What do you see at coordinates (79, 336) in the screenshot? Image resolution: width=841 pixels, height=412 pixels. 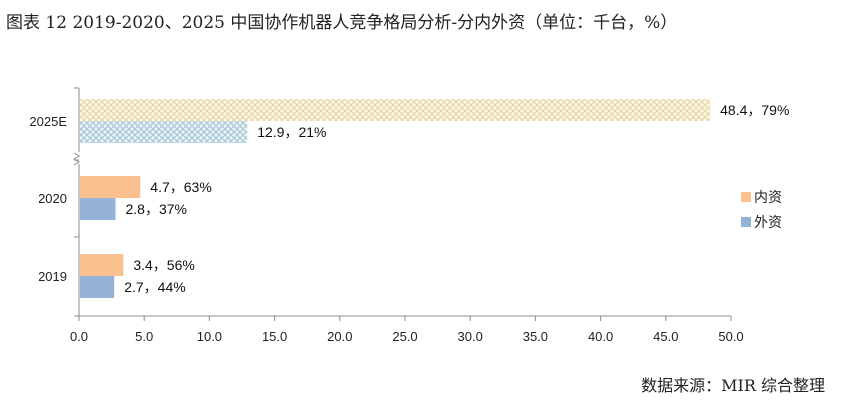 I see `x-tick-label: 0.0` at bounding box center [79, 336].